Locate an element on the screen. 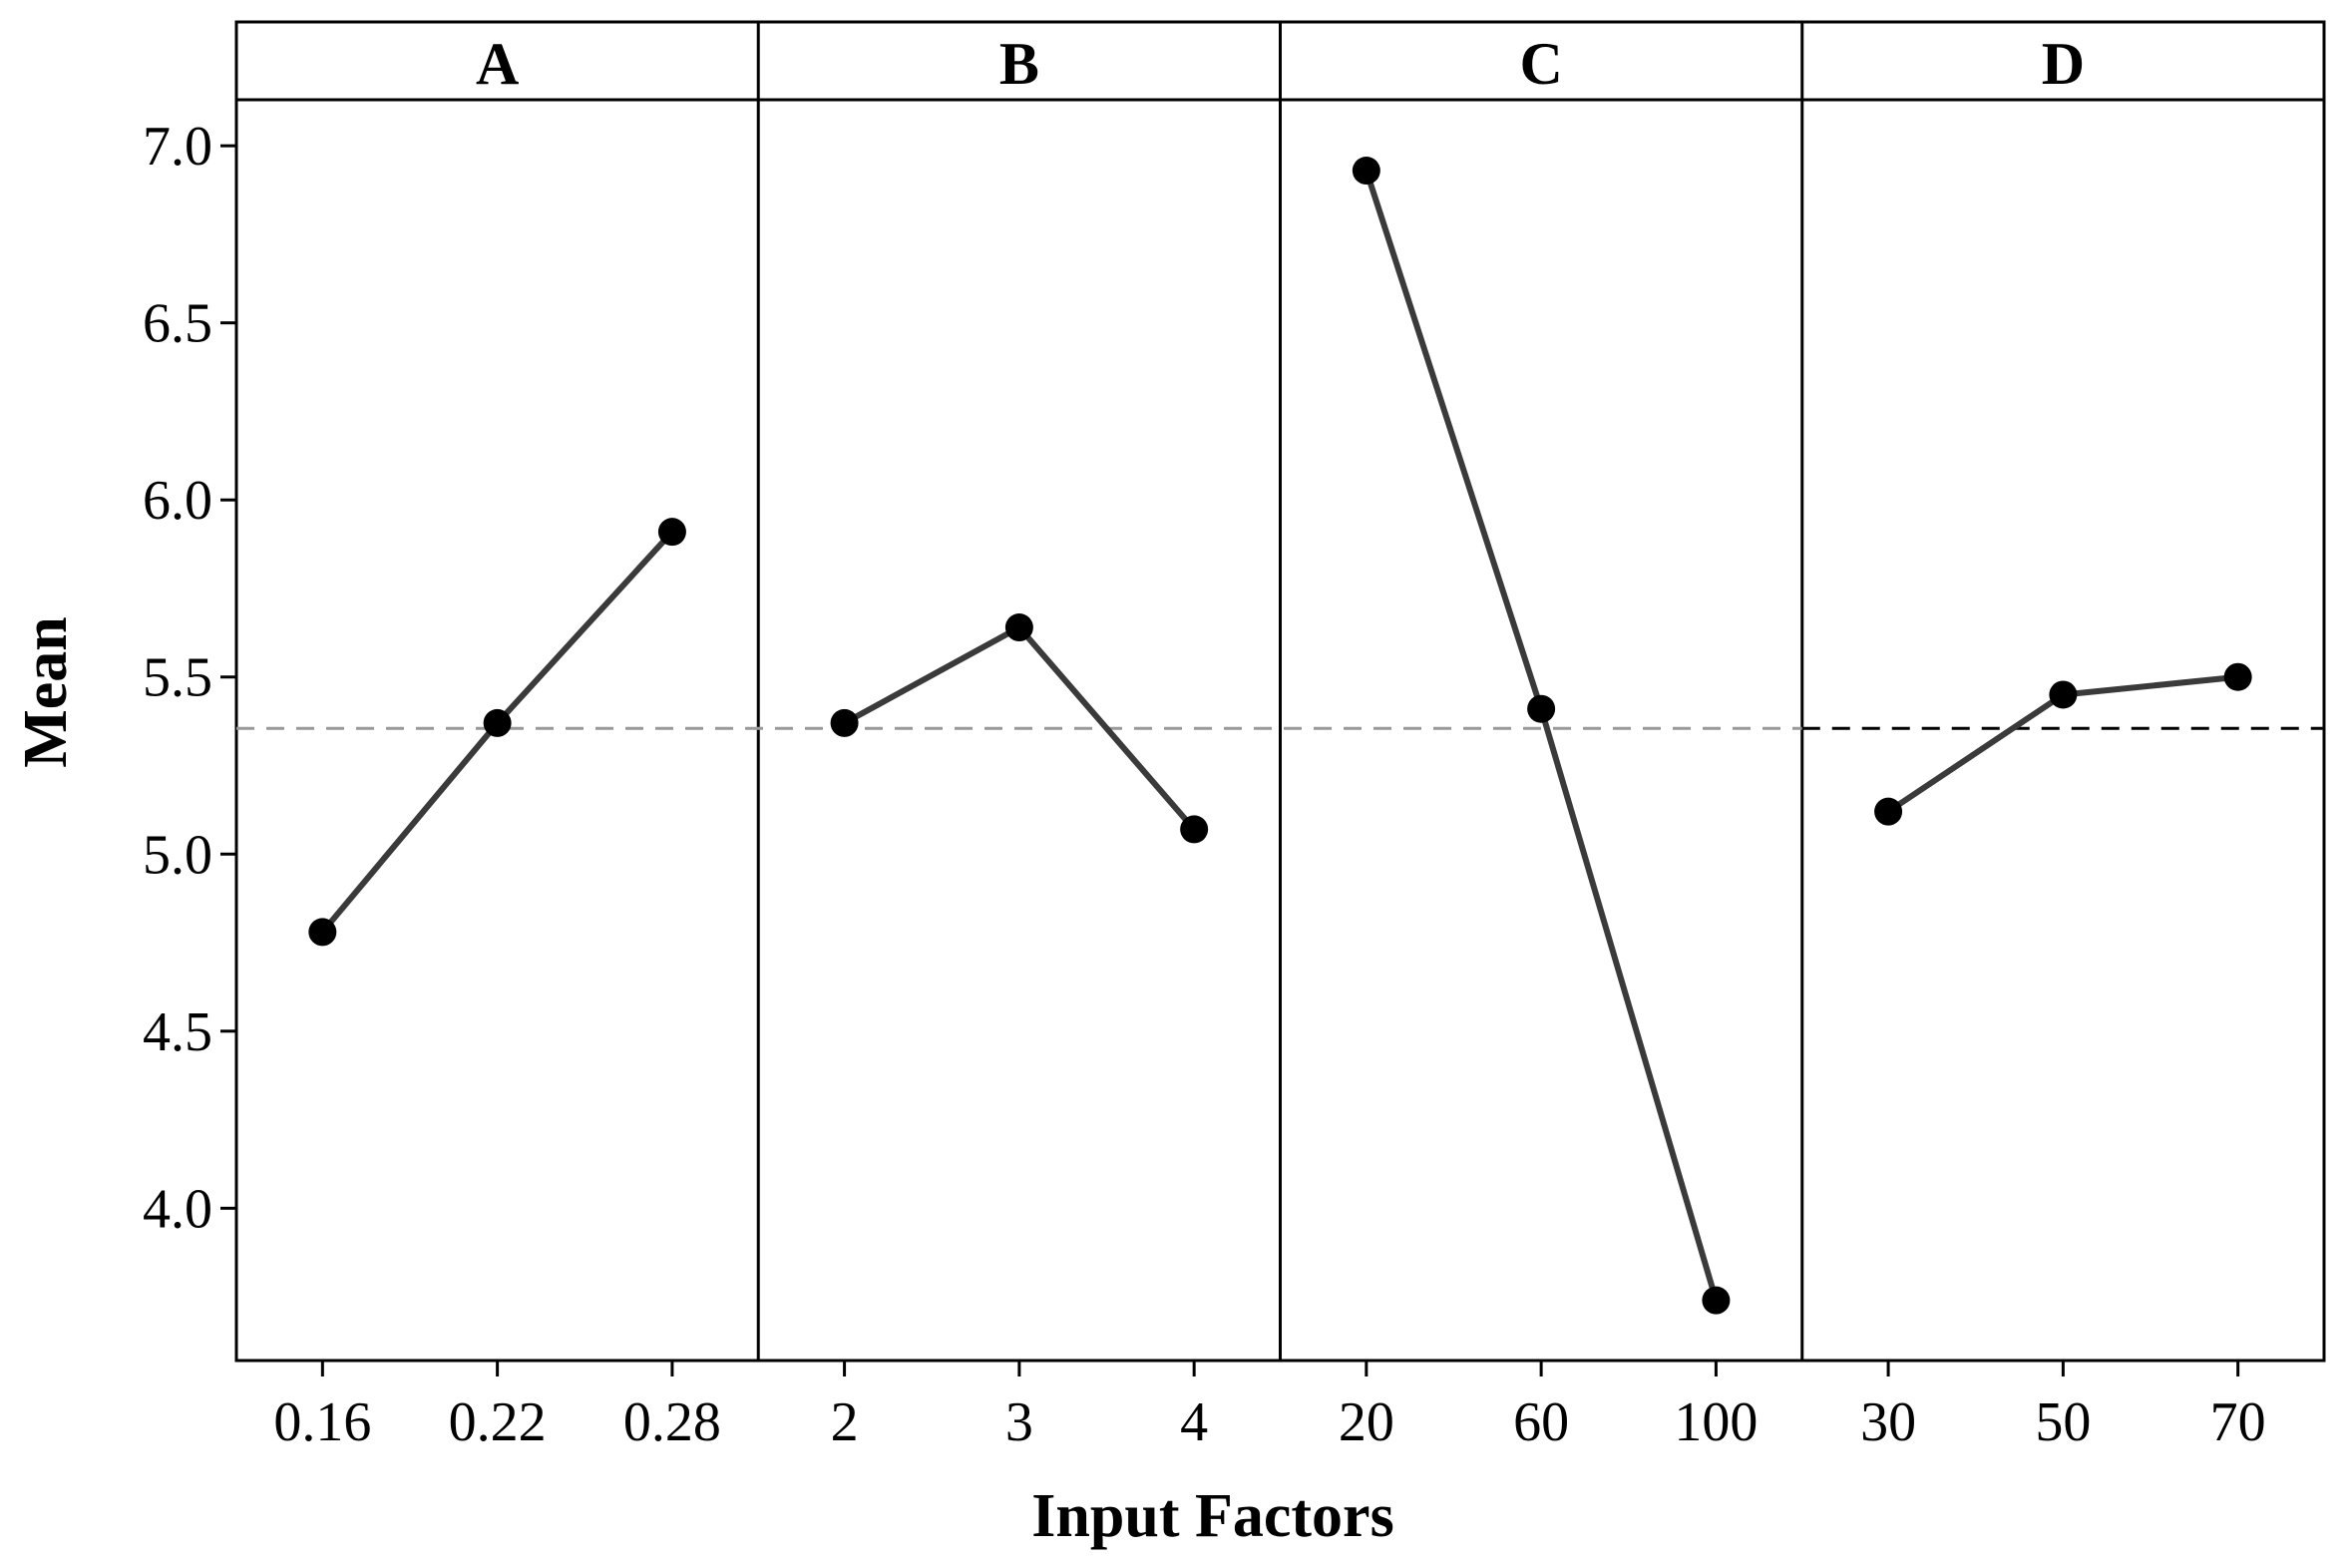 This screenshot has height=1568, width=2350. x-tick-label: 60 is located at coordinates (1541, 1422).